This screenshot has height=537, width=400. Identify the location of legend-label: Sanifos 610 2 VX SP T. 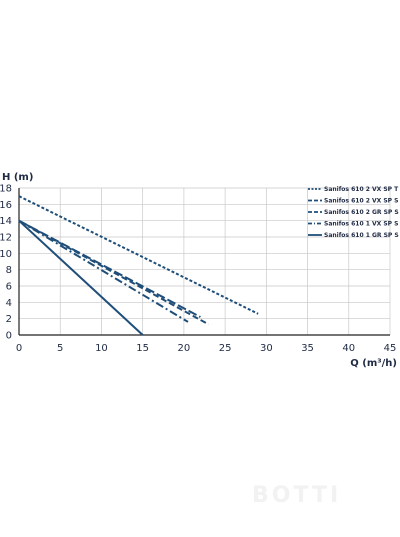
(361, 189).